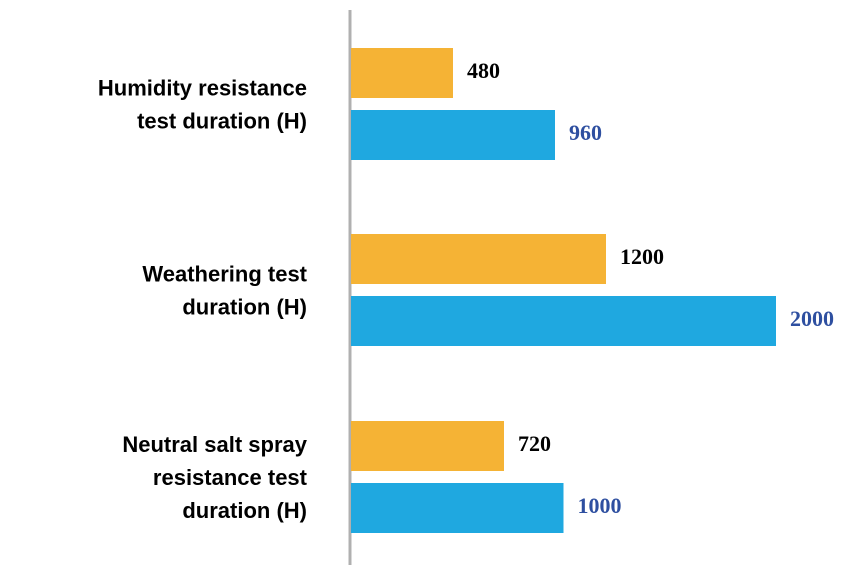 The image size is (854, 565). What do you see at coordinates (812, 318) in the screenshot?
I see `value-label: 2000` at bounding box center [812, 318].